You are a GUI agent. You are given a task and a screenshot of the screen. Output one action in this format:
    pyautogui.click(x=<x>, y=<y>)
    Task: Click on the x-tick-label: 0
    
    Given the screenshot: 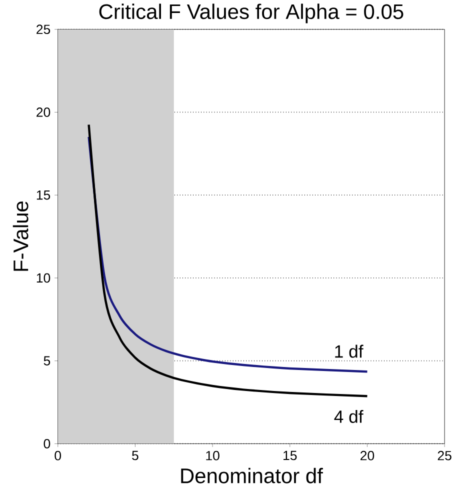 What is the action you would take?
    pyautogui.click(x=58, y=455)
    